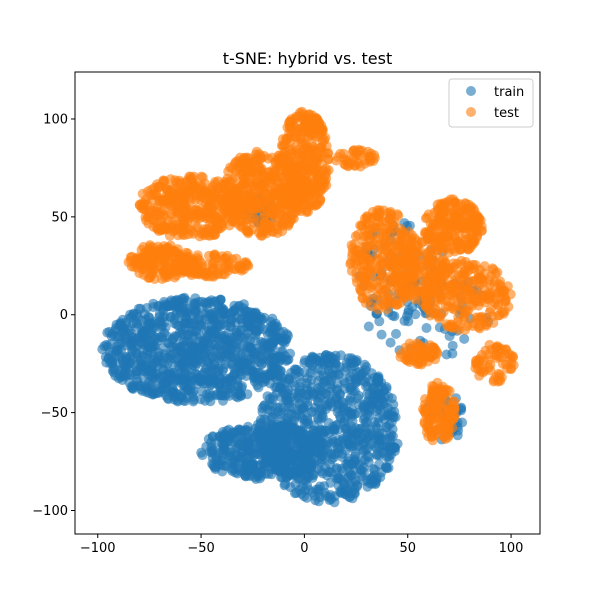  What do you see at coordinates (471, 112) in the screenshot?
I see `legend-marker-test` at bounding box center [471, 112].